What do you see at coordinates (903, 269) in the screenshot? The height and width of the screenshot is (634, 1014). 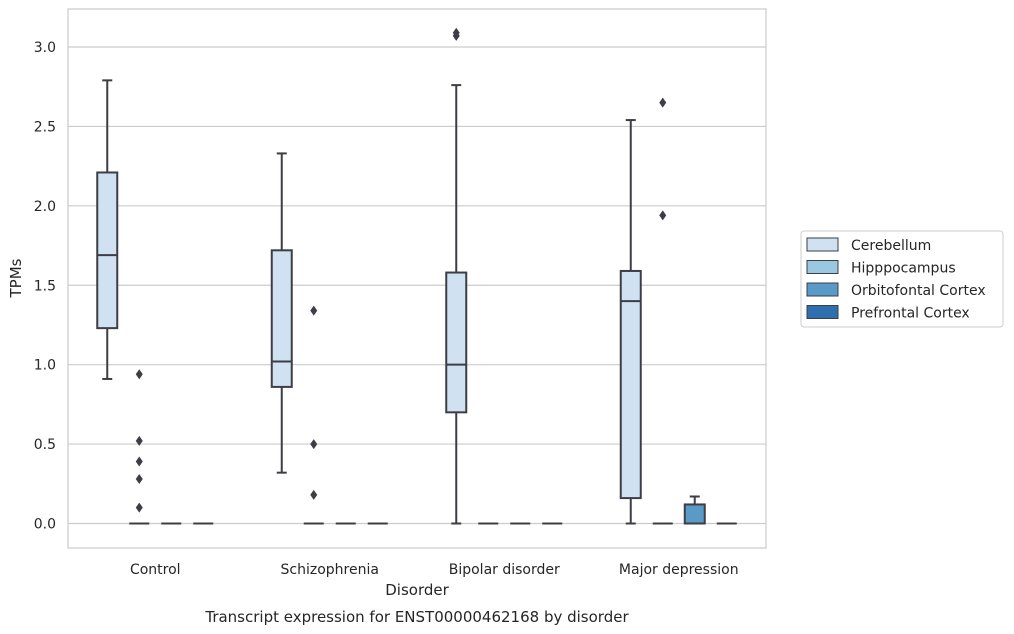 I see `legend-label-1: Hipppocampus` at bounding box center [903, 269].